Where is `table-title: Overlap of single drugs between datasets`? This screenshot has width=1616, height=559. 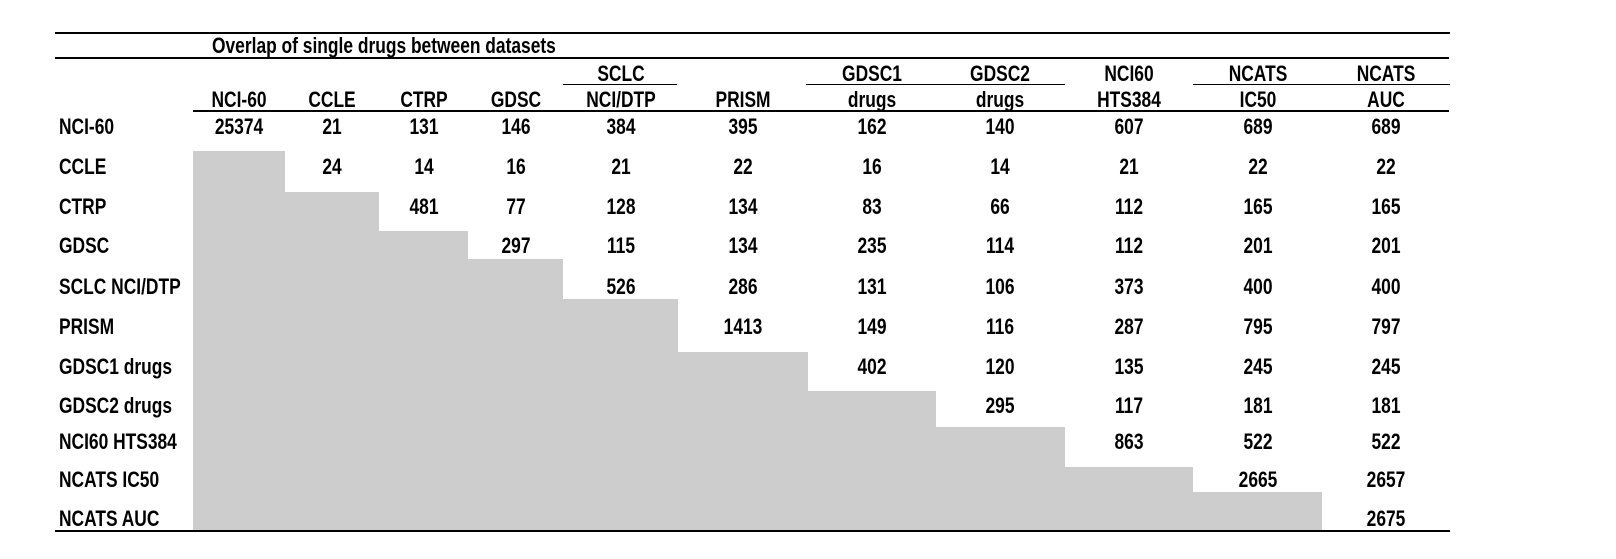 table-title: Overlap of single drugs between datasets is located at coordinates (384, 46).